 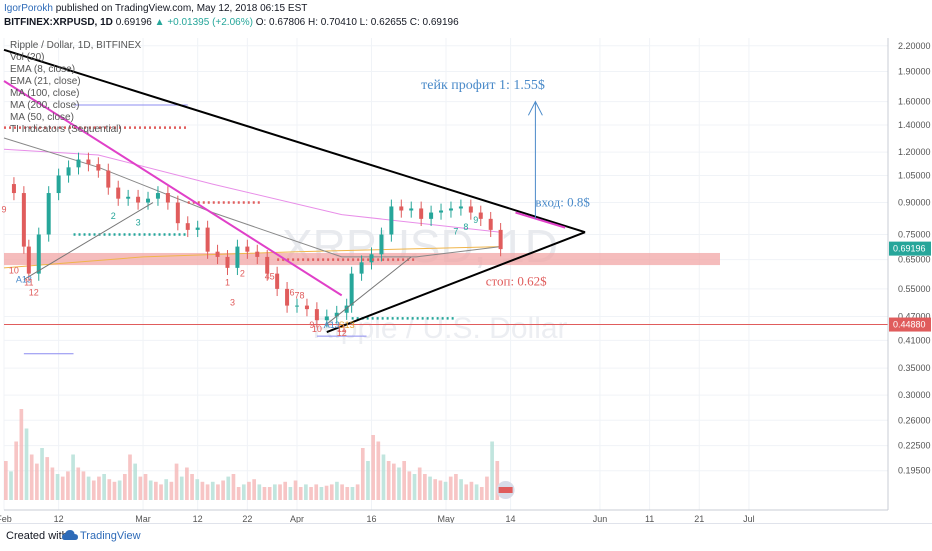 I want to click on x-tick-label: Jun, so click(x=600, y=518).